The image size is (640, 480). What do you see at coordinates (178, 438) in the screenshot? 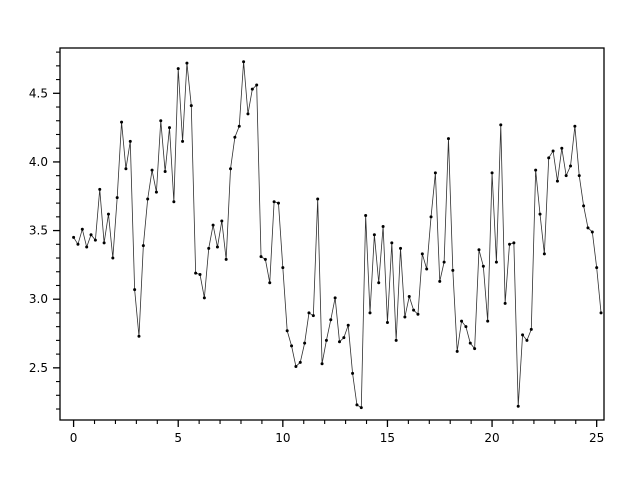
I see `x-axis-tick-label: 5` at bounding box center [178, 438].